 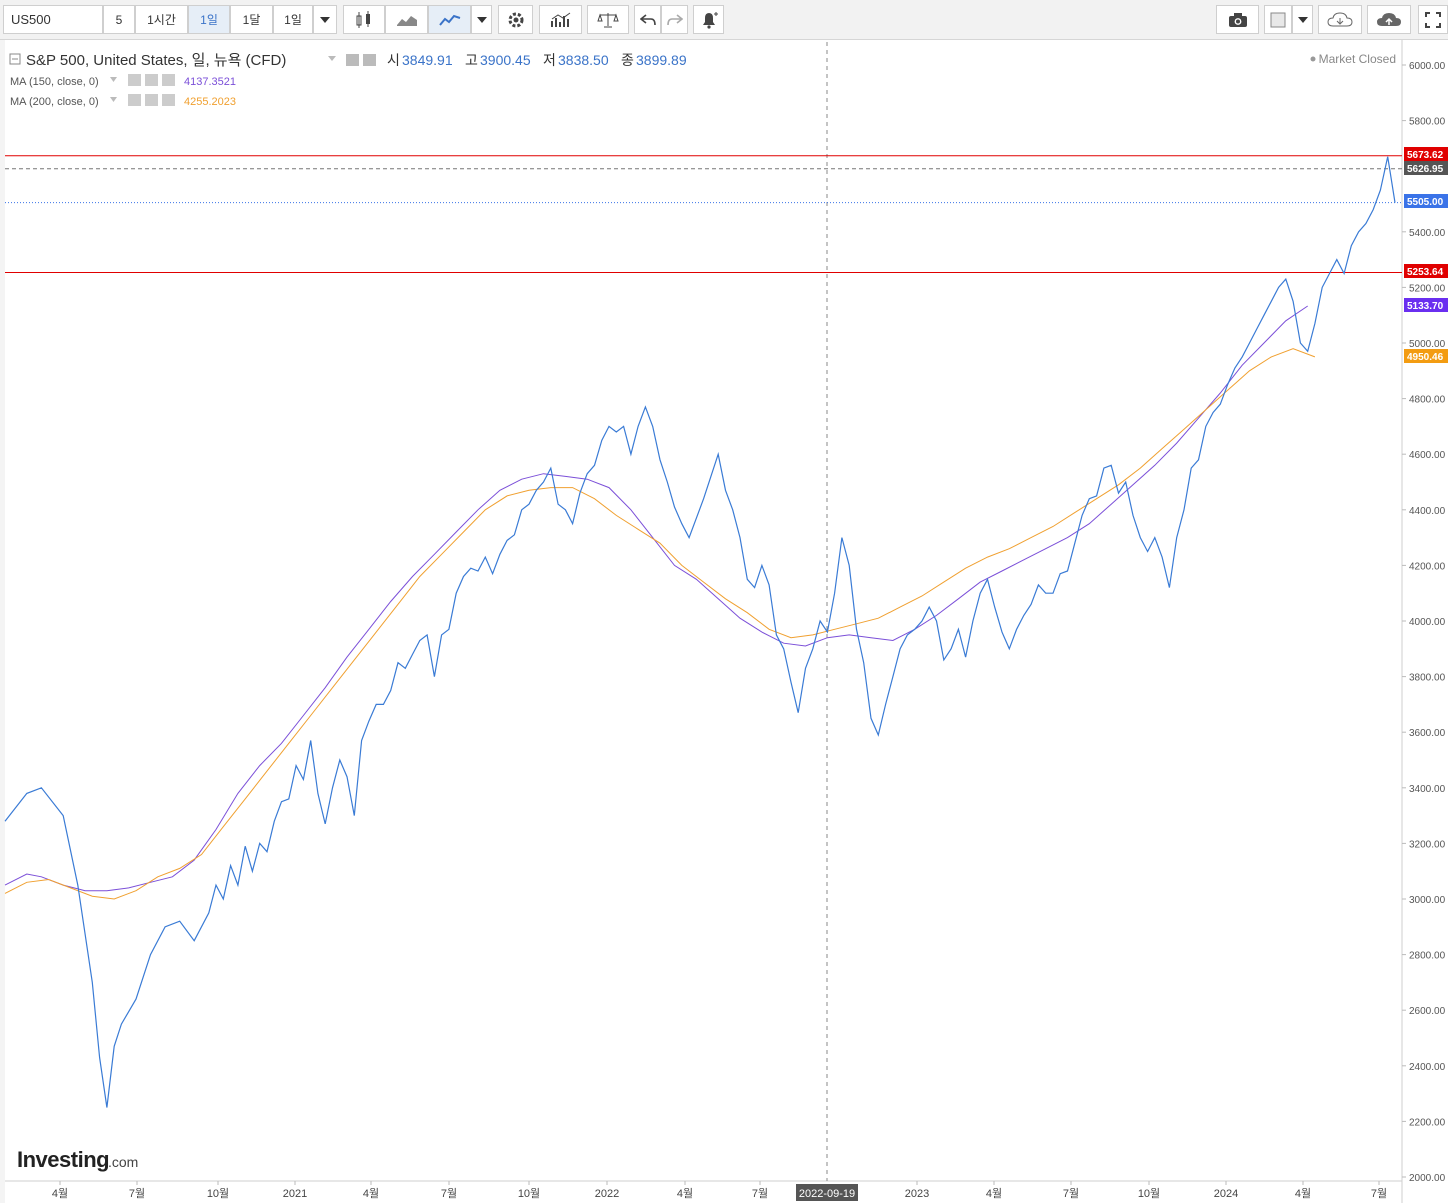 What do you see at coordinates (427, 60) in the screenshot?
I see `ohlc-value: 3849.91` at bounding box center [427, 60].